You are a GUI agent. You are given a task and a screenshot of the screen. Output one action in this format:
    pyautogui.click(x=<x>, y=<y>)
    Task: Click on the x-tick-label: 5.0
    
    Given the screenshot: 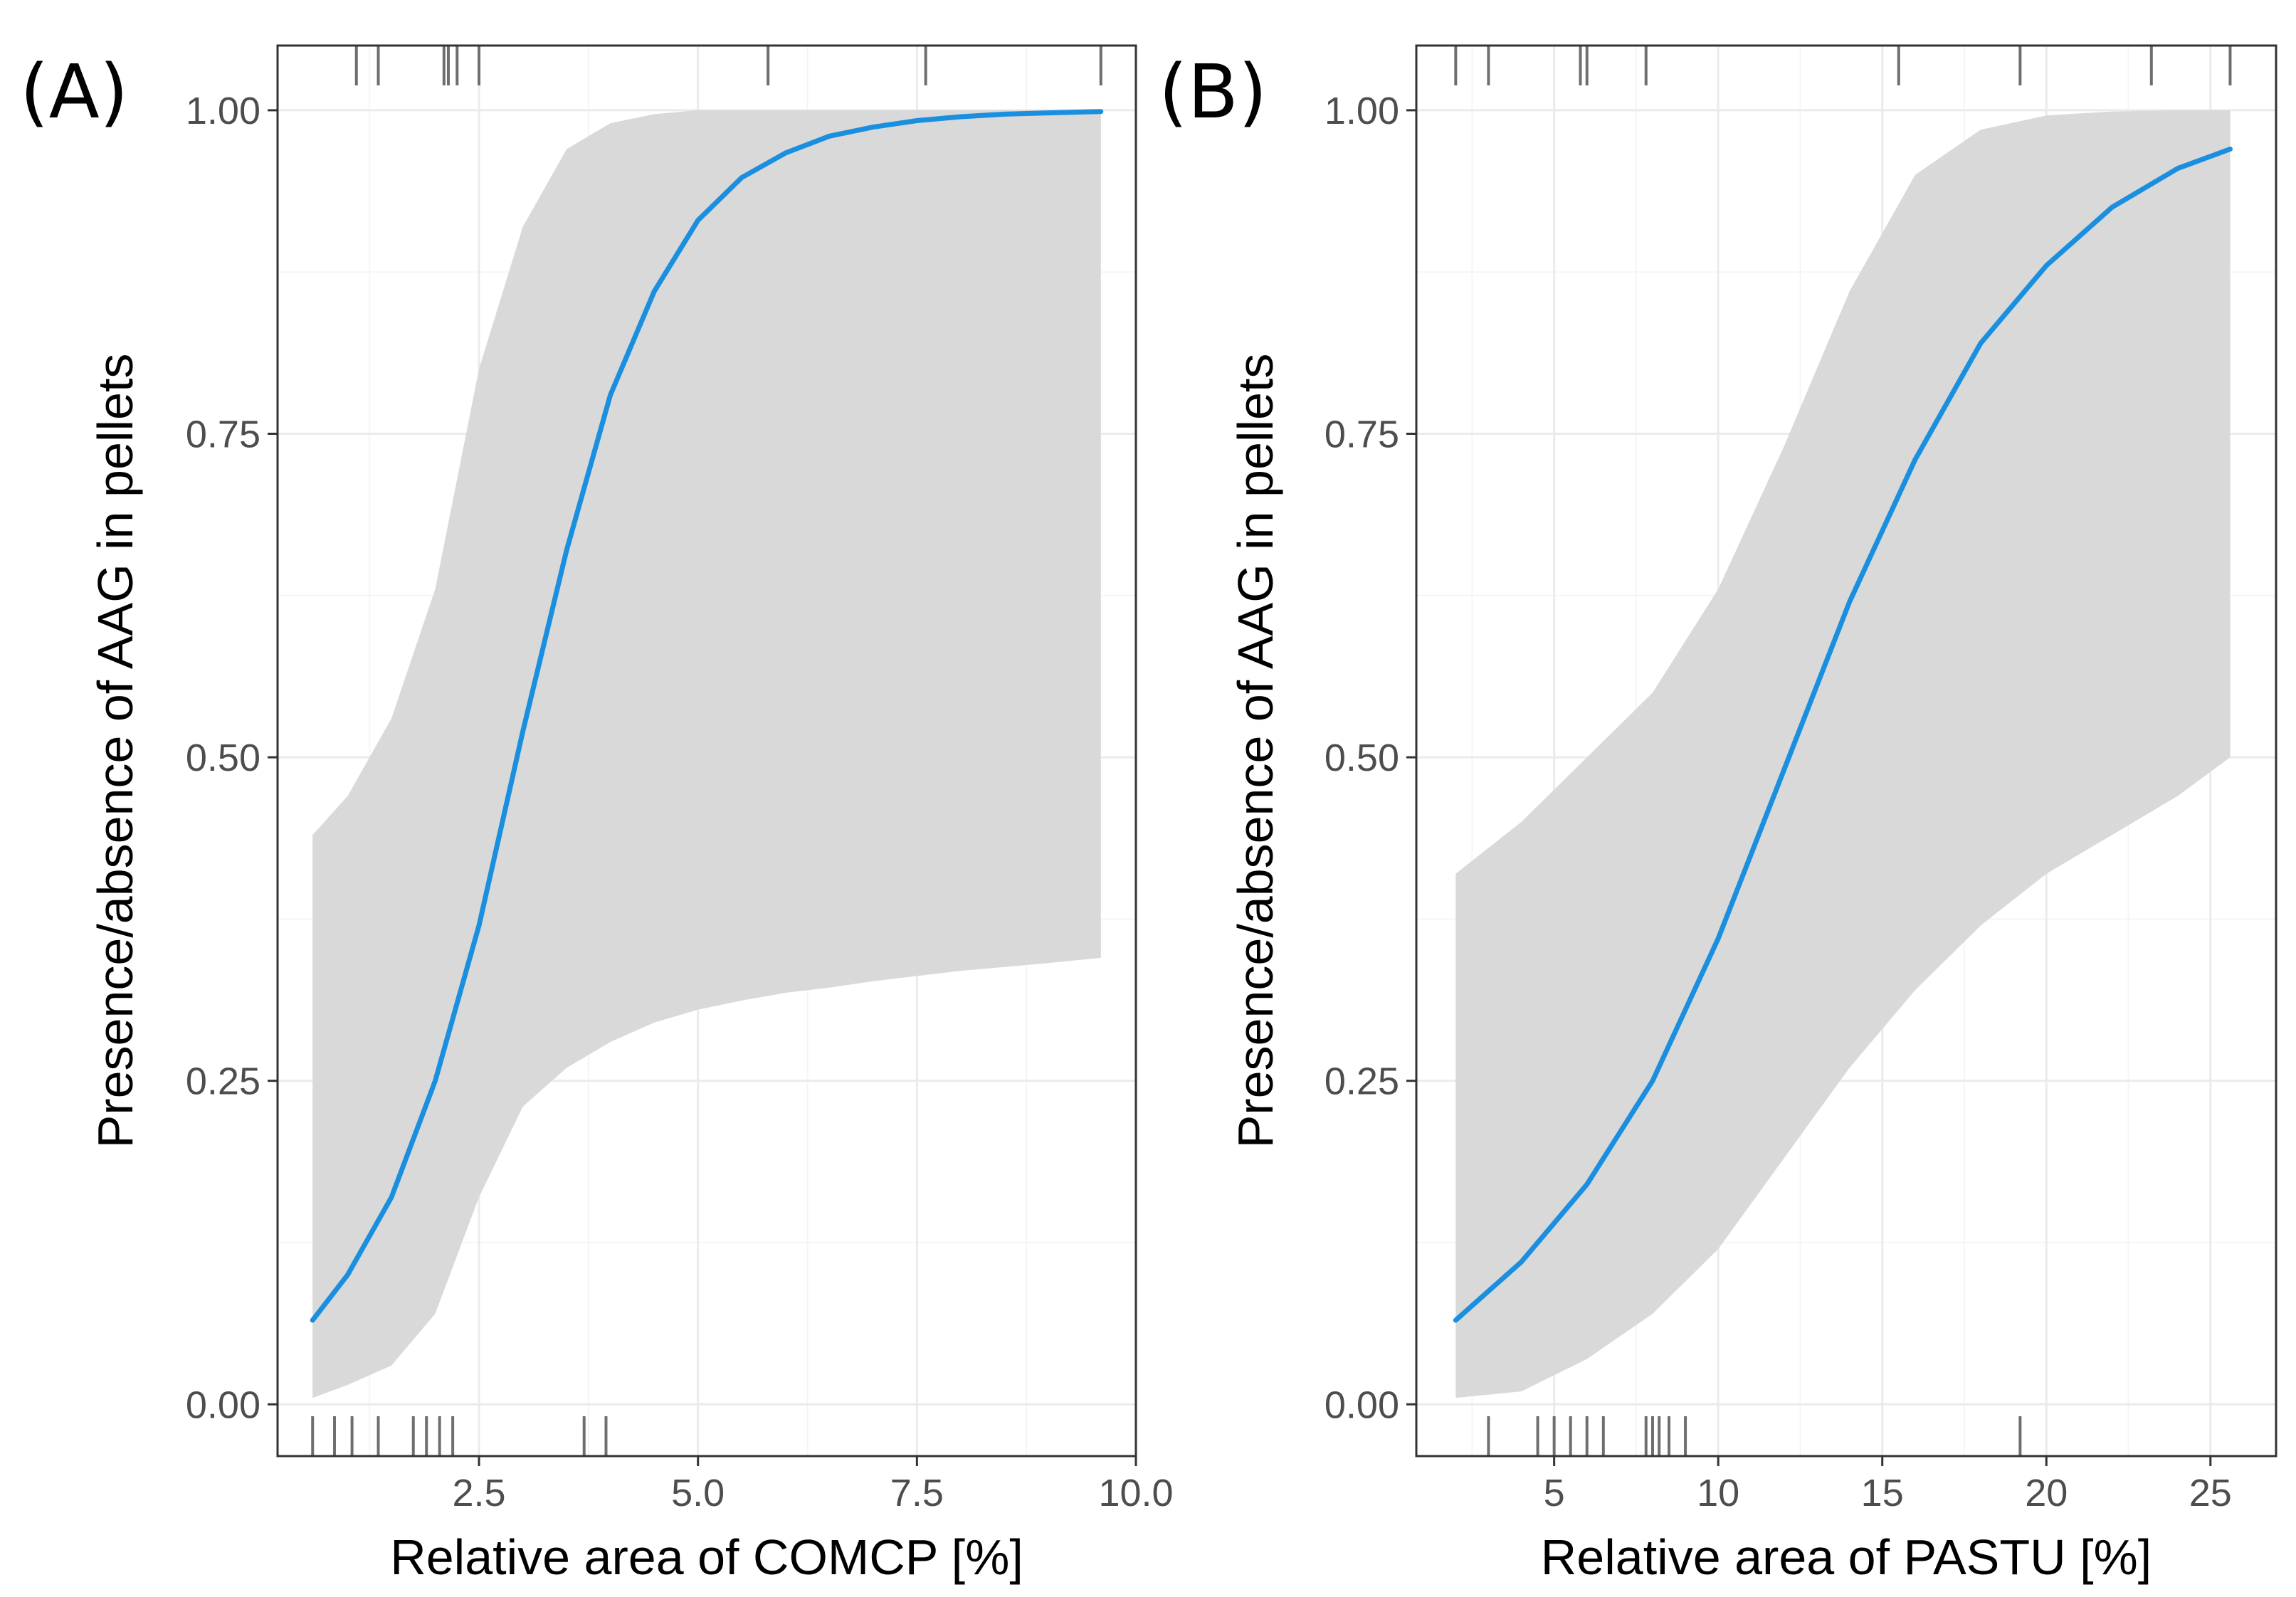 What is the action you would take?
    pyautogui.click(x=698, y=1493)
    